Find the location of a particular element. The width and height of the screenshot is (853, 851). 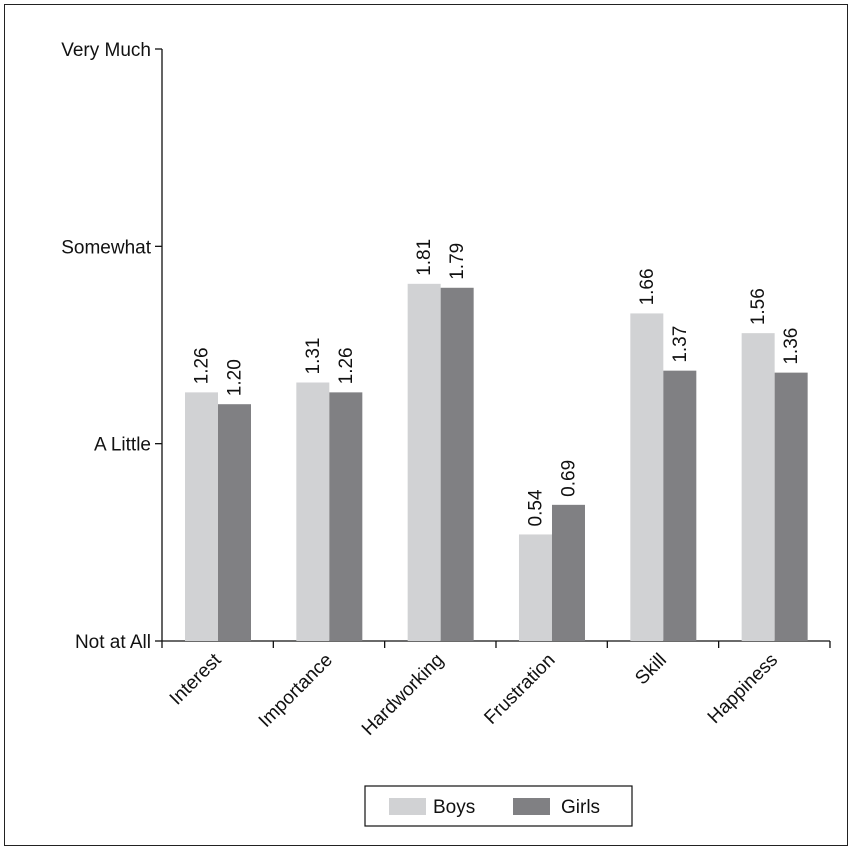

legend-swatch-girls is located at coordinates (531, 806).